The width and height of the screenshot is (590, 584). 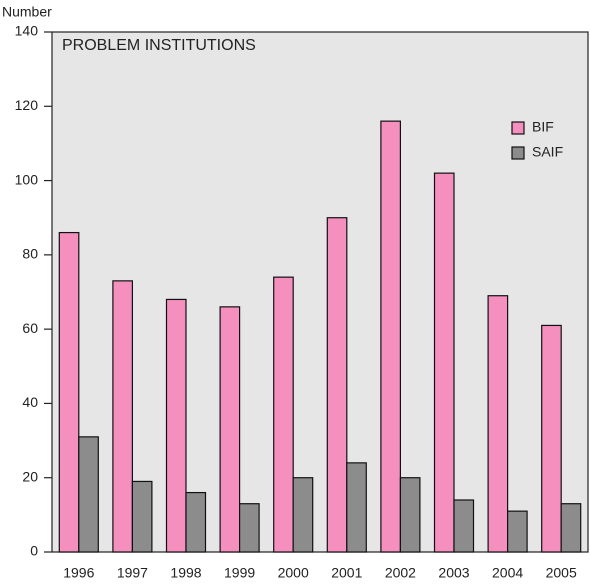 What do you see at coordinates (30, 328) in the screenshot?
I see `y-tick-label: 60` at bounding box center [30, 328].